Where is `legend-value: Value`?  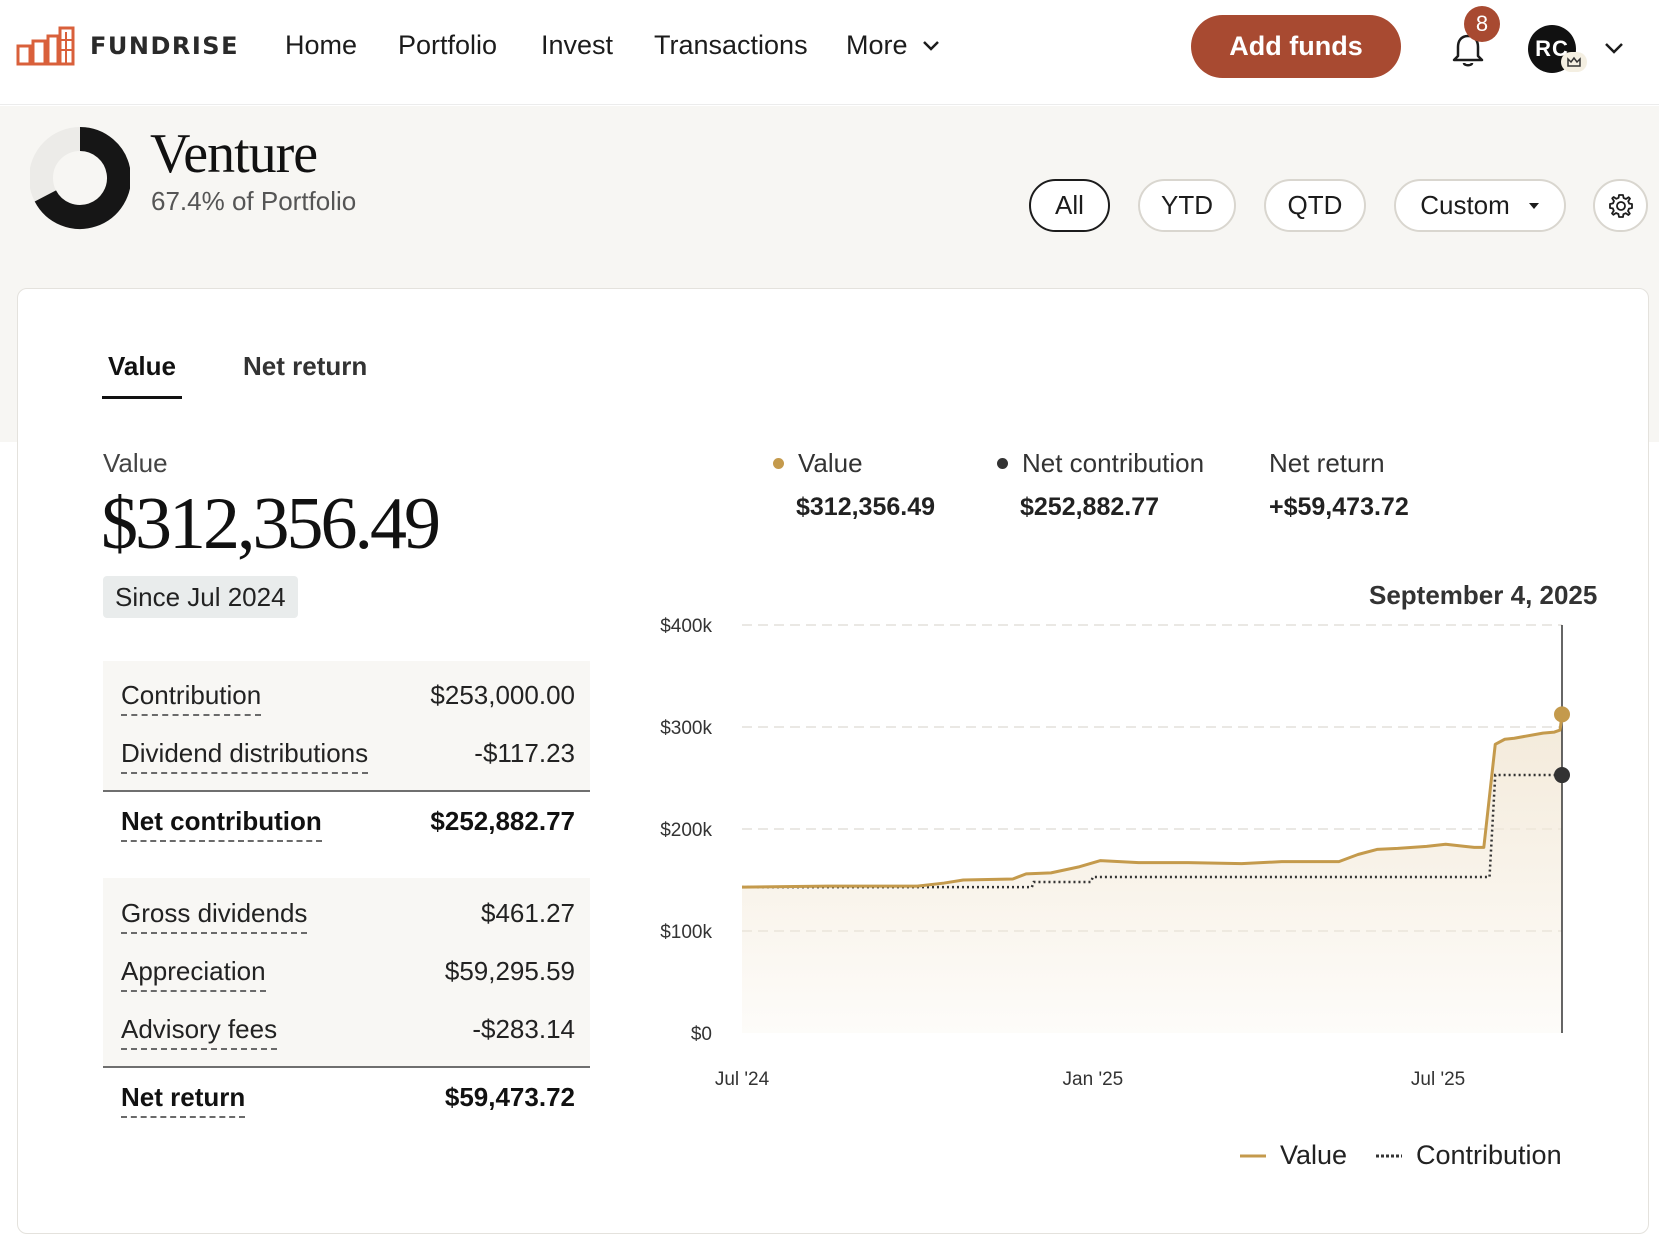 legend-value: Value is located at coordinates (1293, 1155).